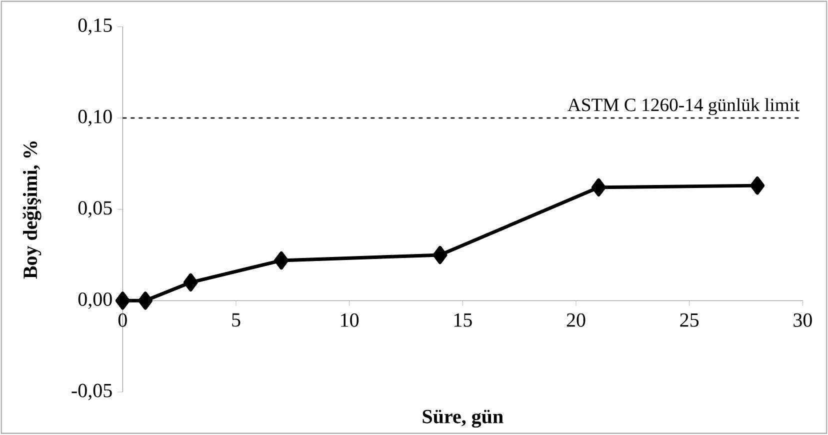 This screenshot has height=435, width=828. I want to click on x-tick-label: 25, so click(689, 320).